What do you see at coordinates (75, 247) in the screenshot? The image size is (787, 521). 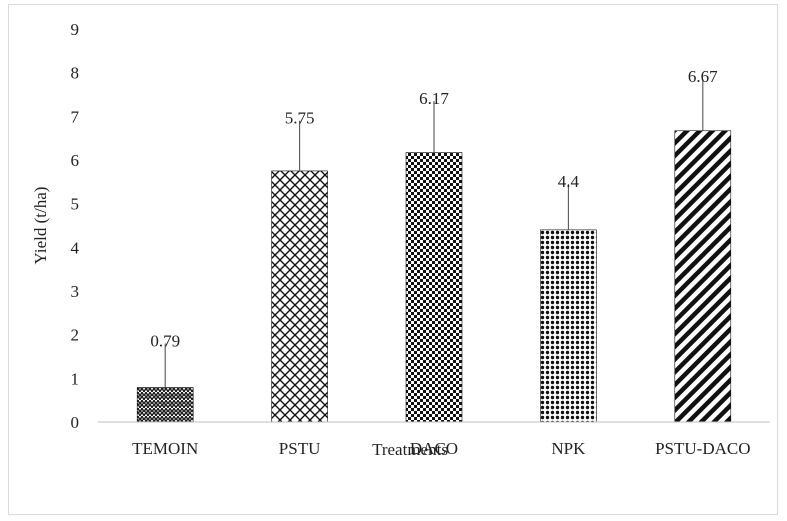 I see `y-tick-label: 4` at bounding box center [75, 247].